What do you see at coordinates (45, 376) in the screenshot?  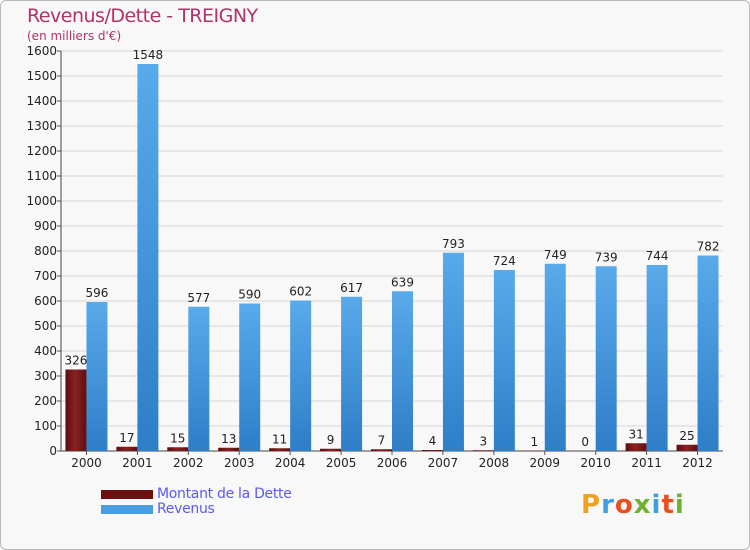 I see `y-tick-label: 300` at bounding box center [45, 376].